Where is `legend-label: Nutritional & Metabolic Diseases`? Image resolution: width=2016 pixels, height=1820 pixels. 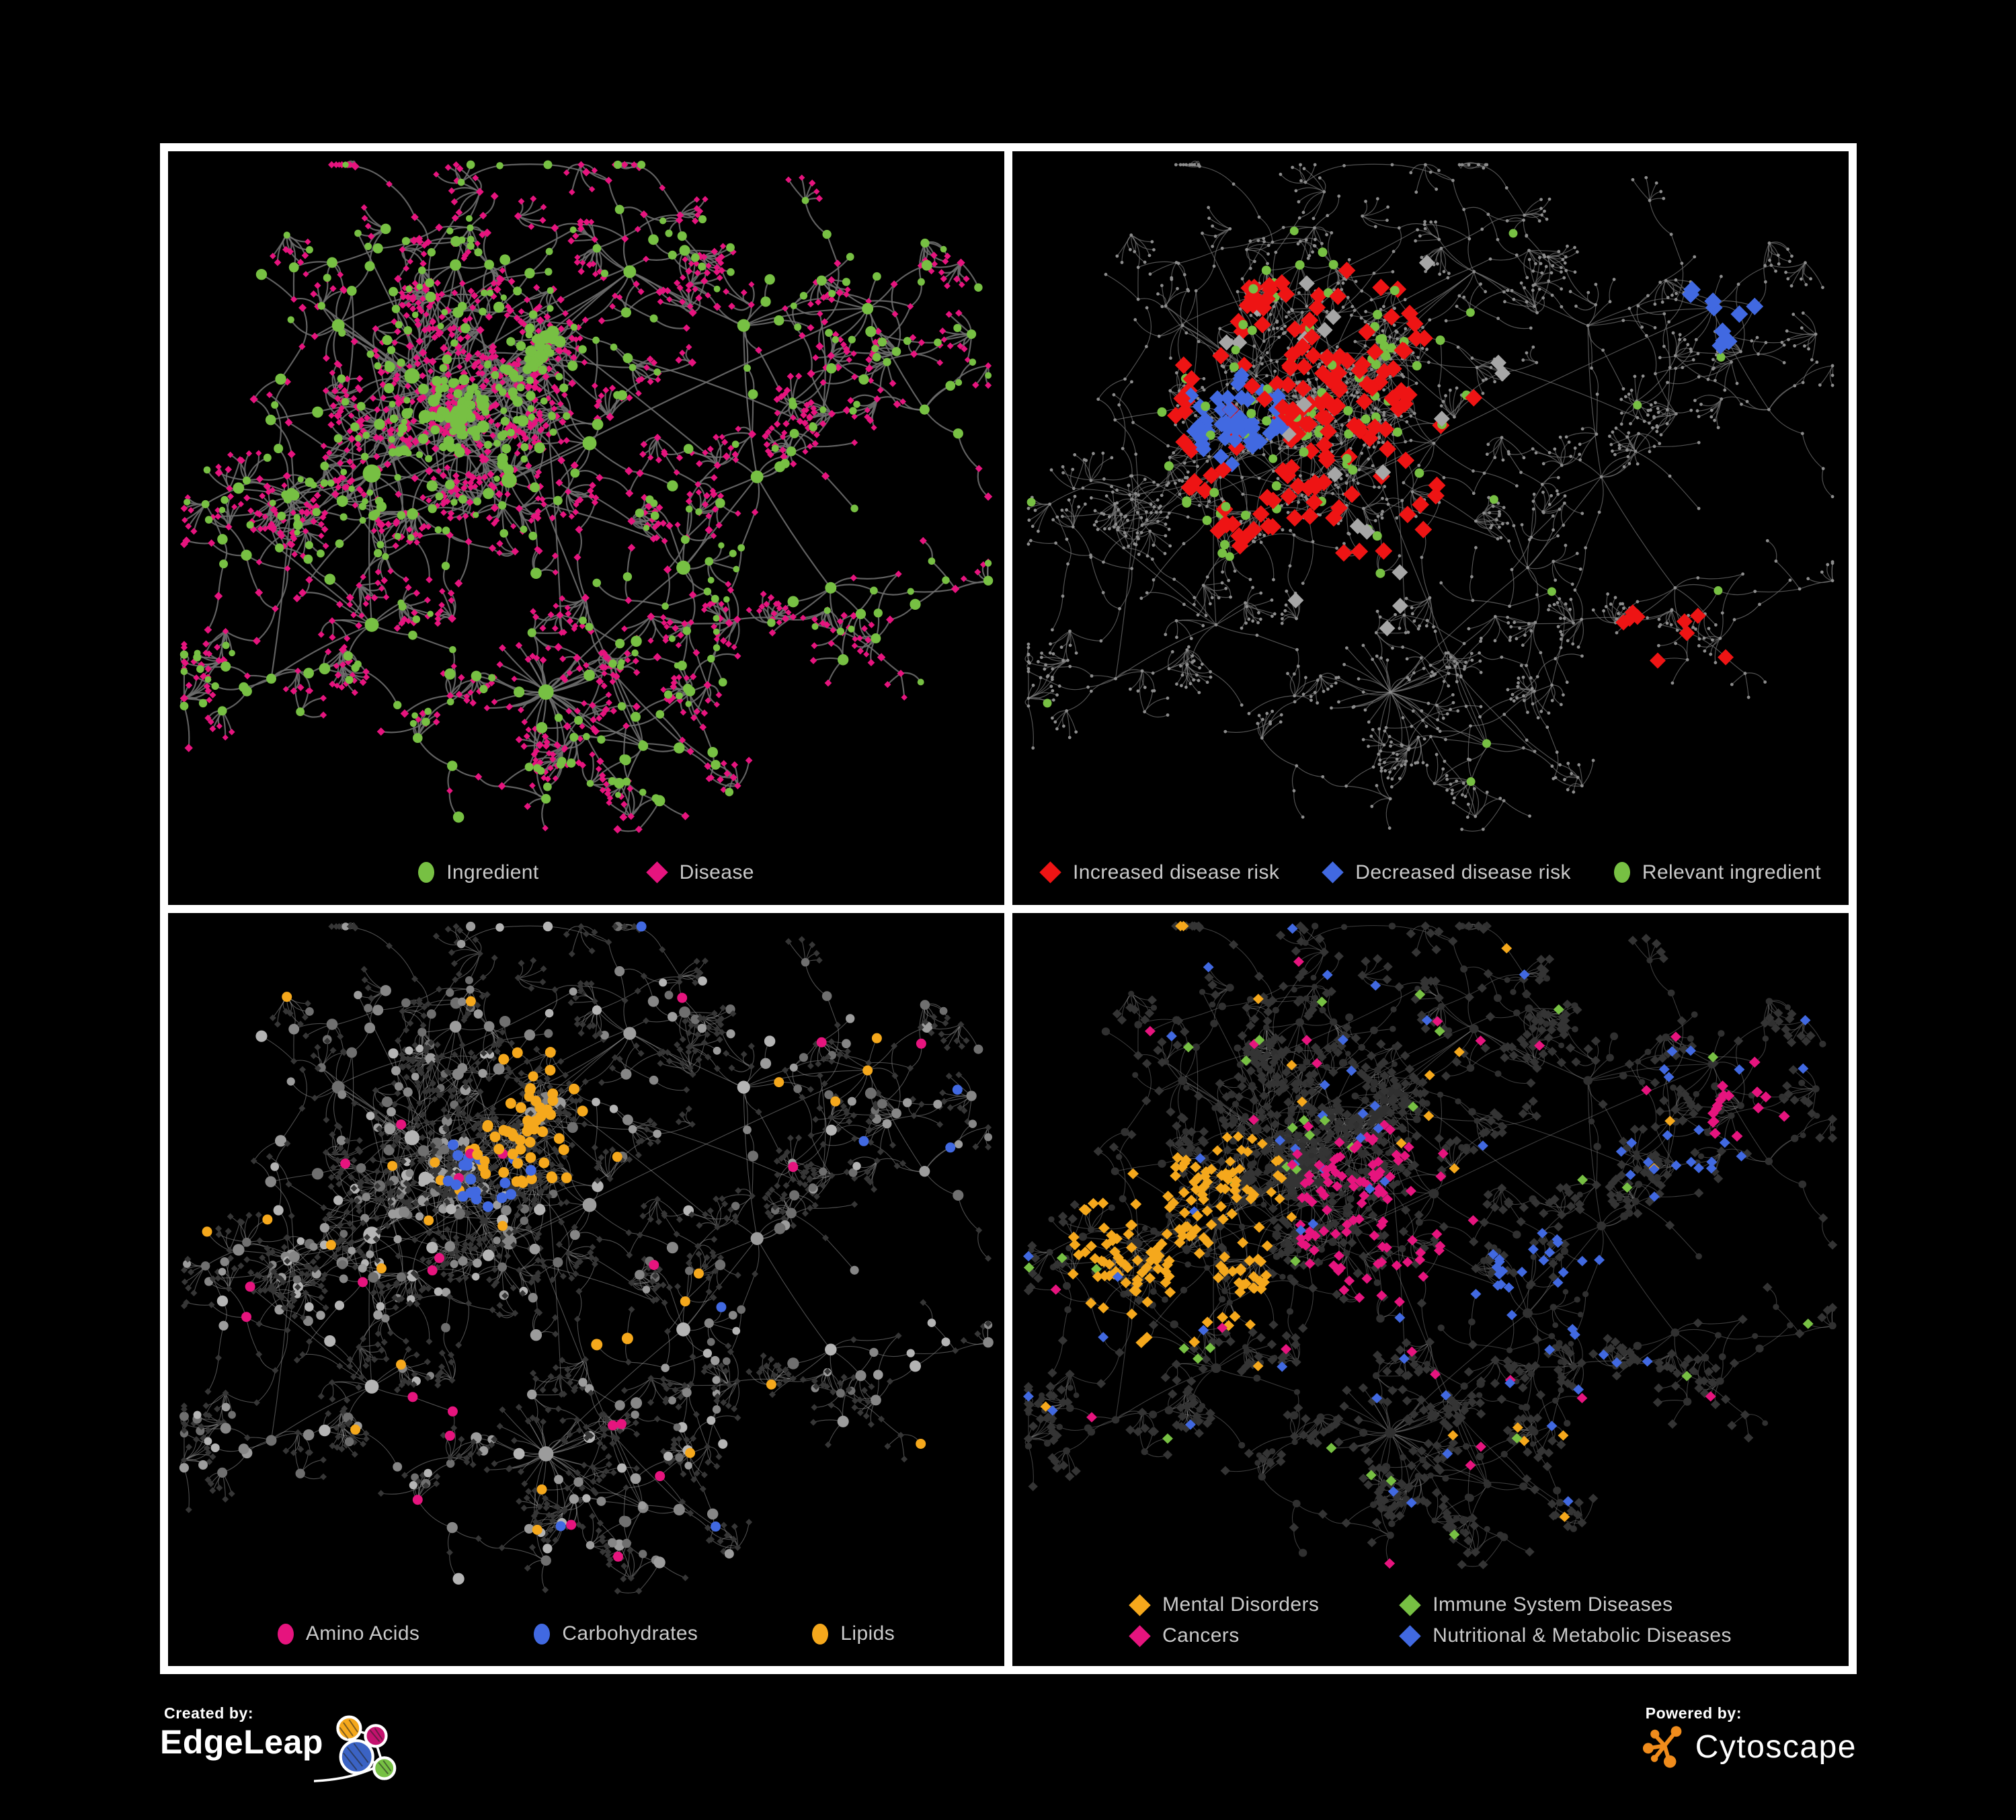
legend-label: Nutritional & Metabolic Diseases is located at coordinates (1582, 1635).